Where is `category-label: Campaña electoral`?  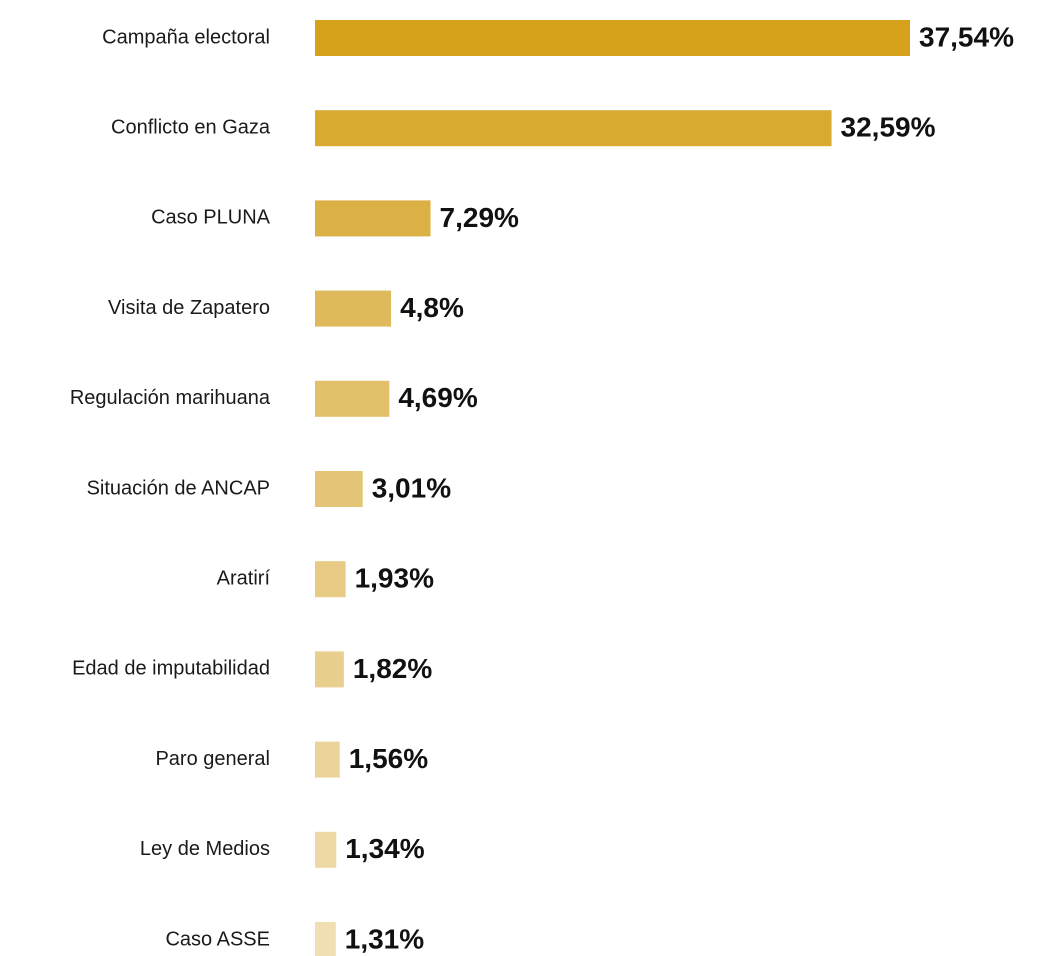
category-label: Campaña electoral is located at coordinates (186, 37).